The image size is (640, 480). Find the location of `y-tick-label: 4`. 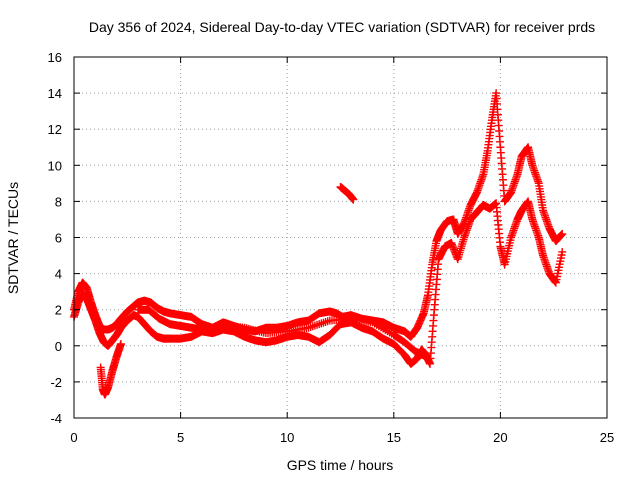

y-tick-label: 4 is located at coordinates (58, 274).